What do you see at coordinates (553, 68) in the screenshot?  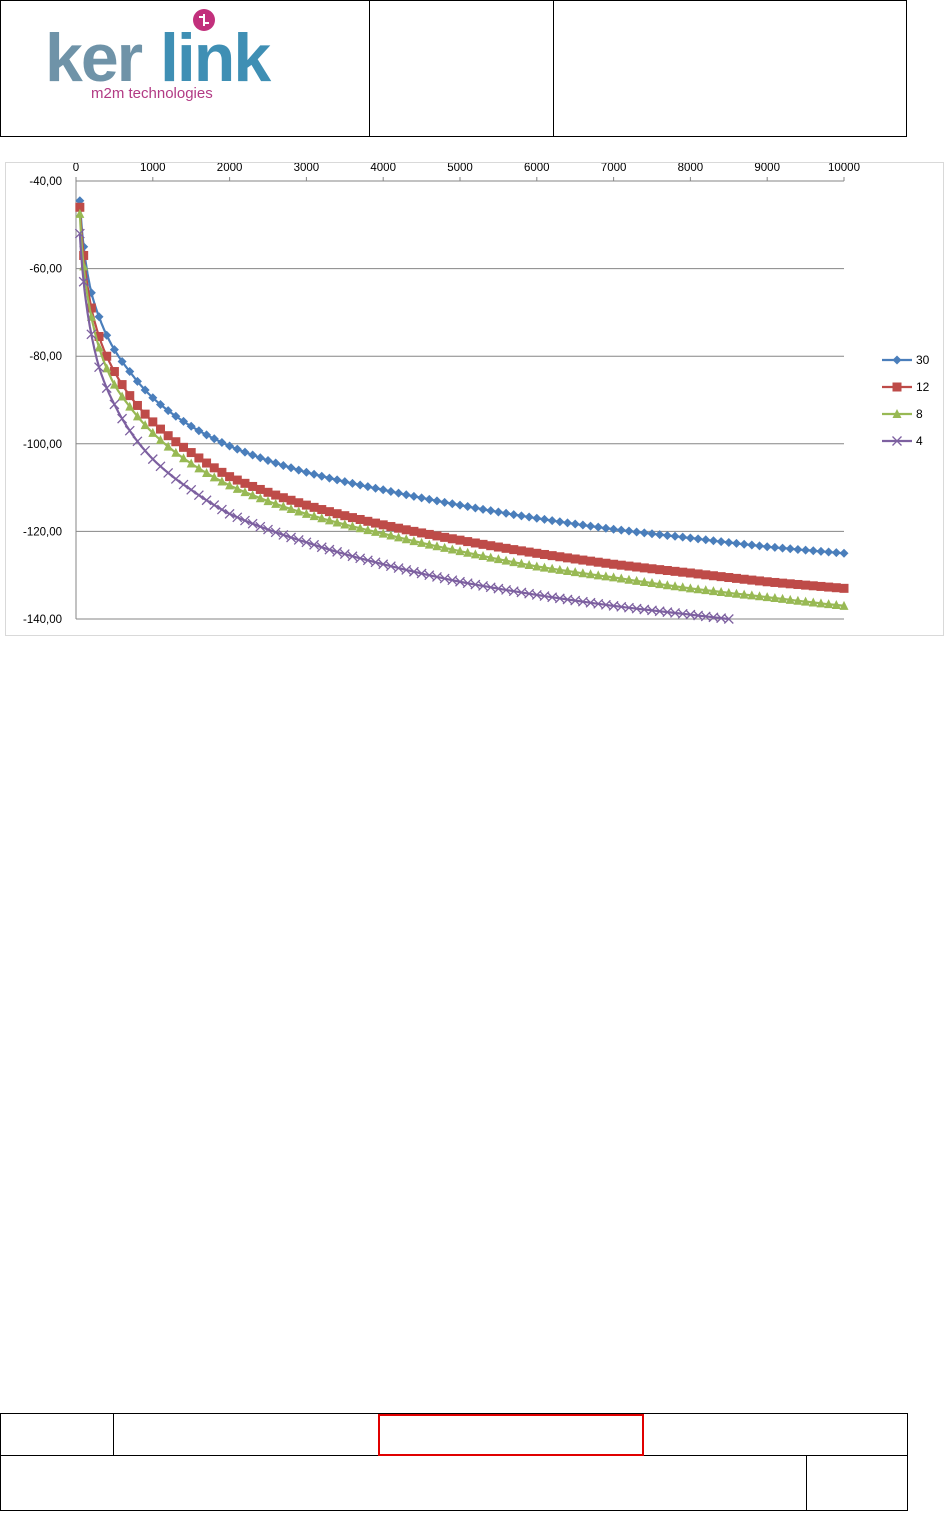 I see `header-divider` at bounding box center [553, 68].